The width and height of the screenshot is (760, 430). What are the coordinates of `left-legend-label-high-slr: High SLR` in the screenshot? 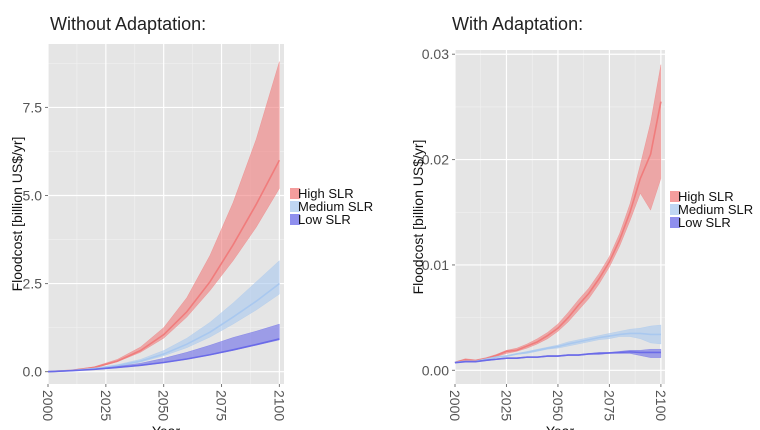 It's located at (326, 193).